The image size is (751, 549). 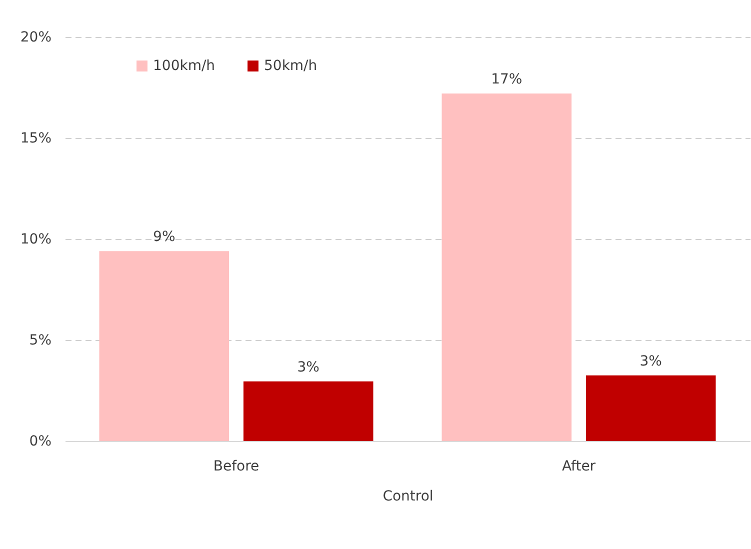 What do you see at coordinates (506, 80) in the screenshot?
I see `data-label: 17%` at bounding box center [506, 80].